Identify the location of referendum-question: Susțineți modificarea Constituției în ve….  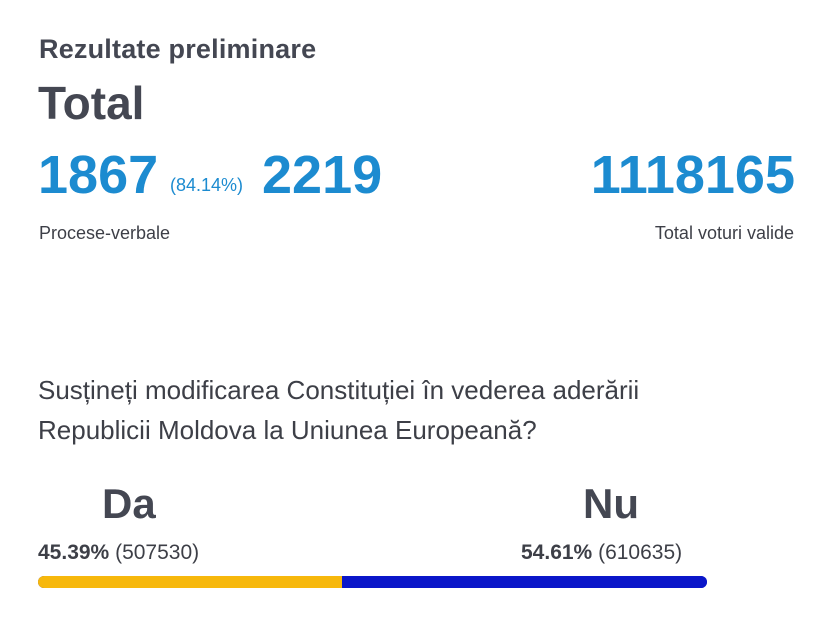
(339, 410).